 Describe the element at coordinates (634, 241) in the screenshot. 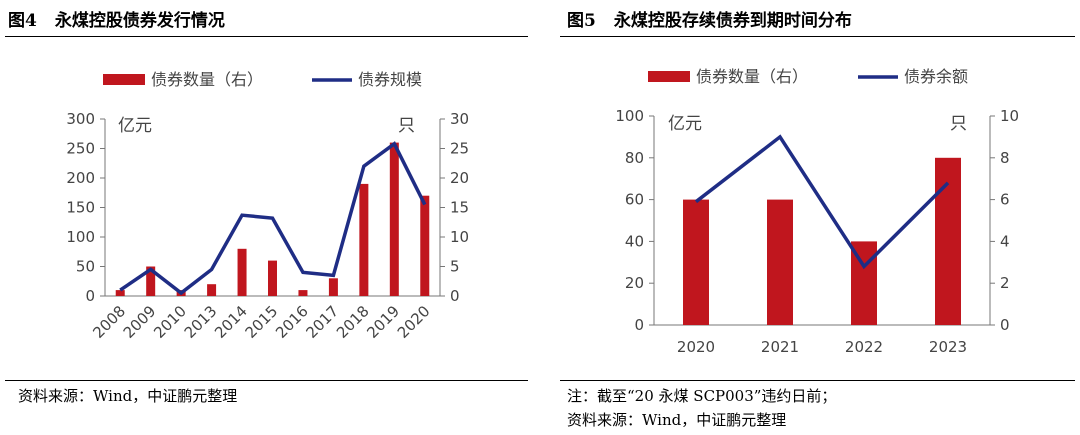

I see `left-tick-label: 40` at that location.